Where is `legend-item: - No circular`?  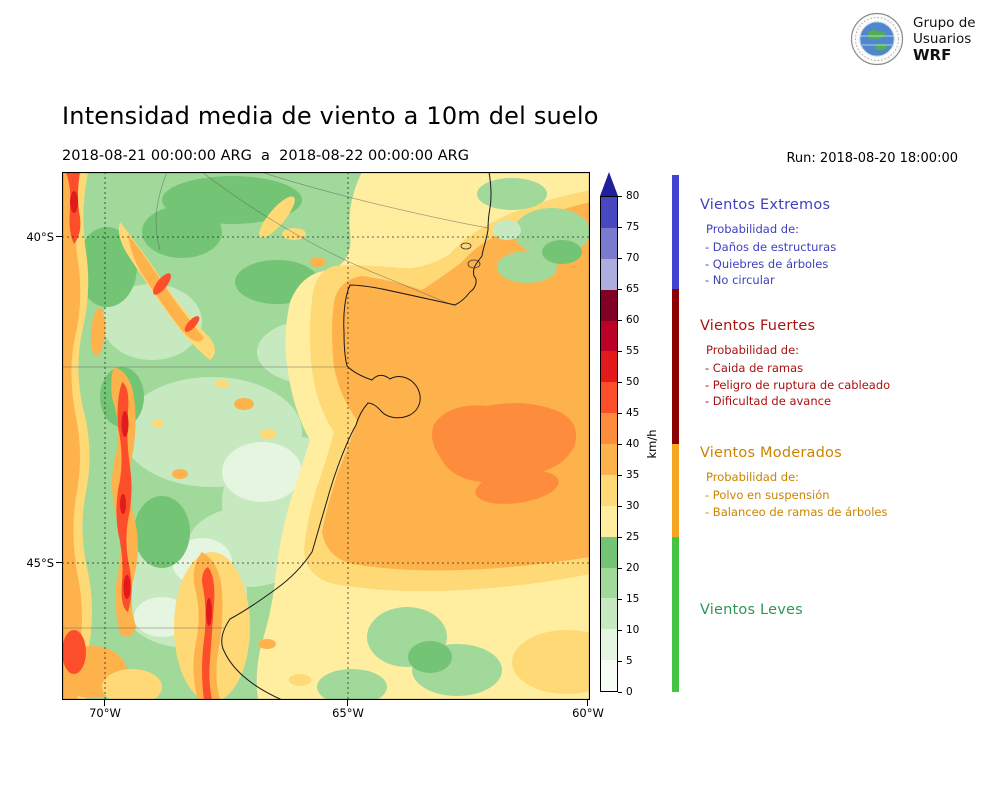
legend-item: - No circular is located at coordinates (740, 280).